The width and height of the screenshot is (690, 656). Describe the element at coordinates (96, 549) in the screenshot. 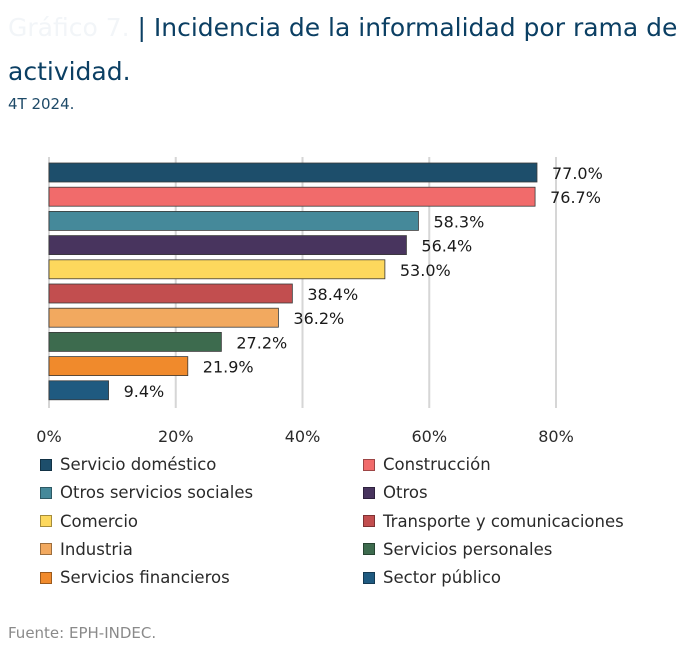

I see `legend-label: Industria` at that location.